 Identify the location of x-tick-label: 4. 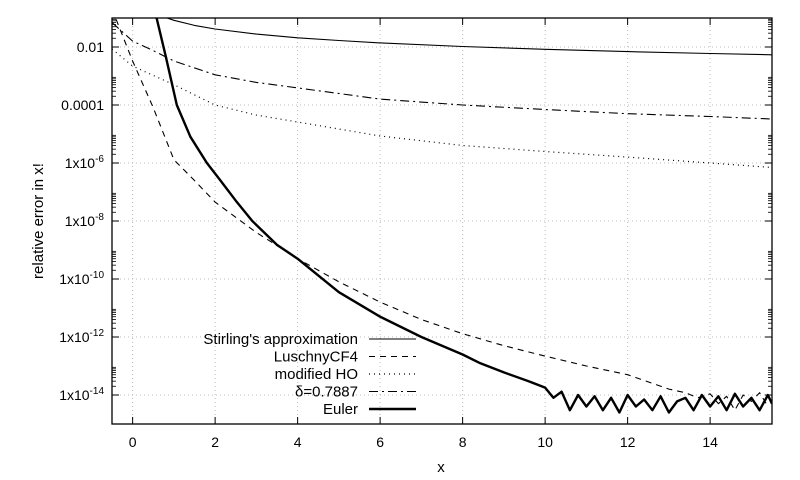
(298, 442).